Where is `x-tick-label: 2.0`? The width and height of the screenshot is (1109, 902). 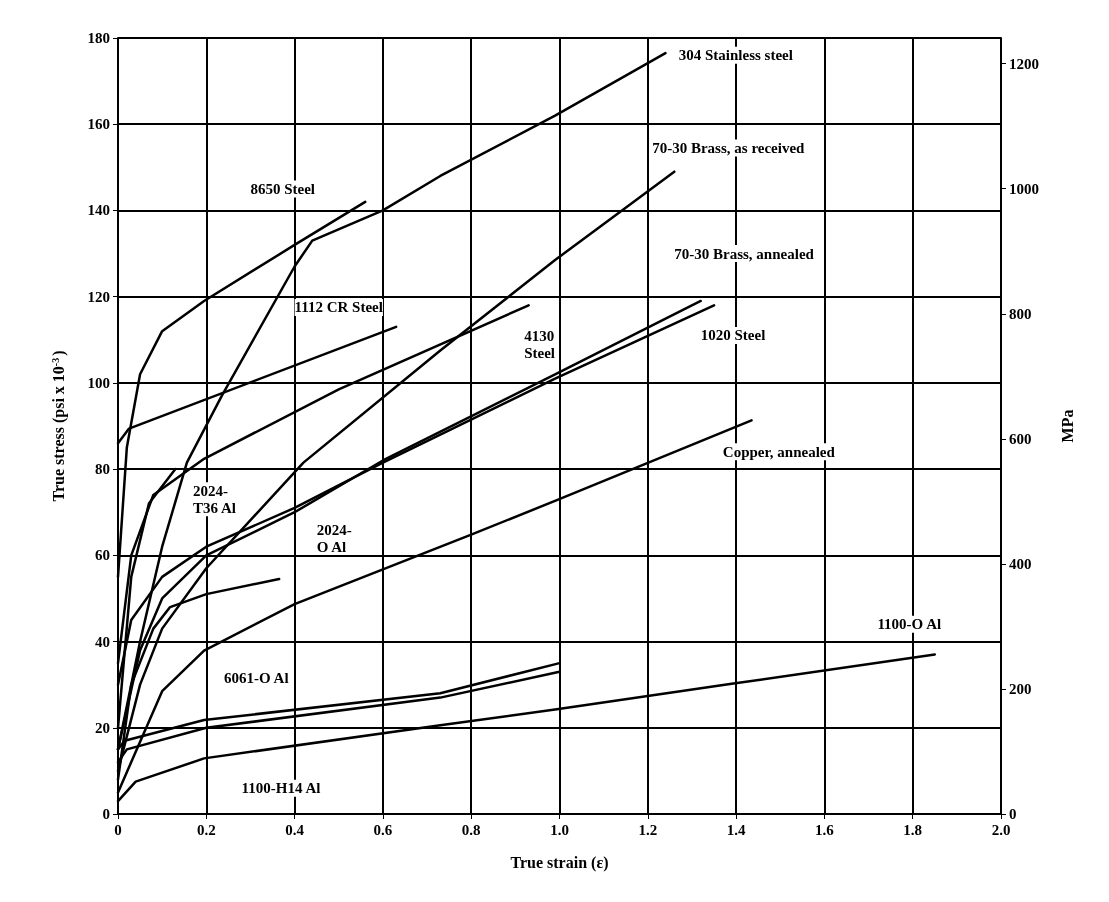 x-tick-label: 2.0 is located at coordinates (1001, 829).